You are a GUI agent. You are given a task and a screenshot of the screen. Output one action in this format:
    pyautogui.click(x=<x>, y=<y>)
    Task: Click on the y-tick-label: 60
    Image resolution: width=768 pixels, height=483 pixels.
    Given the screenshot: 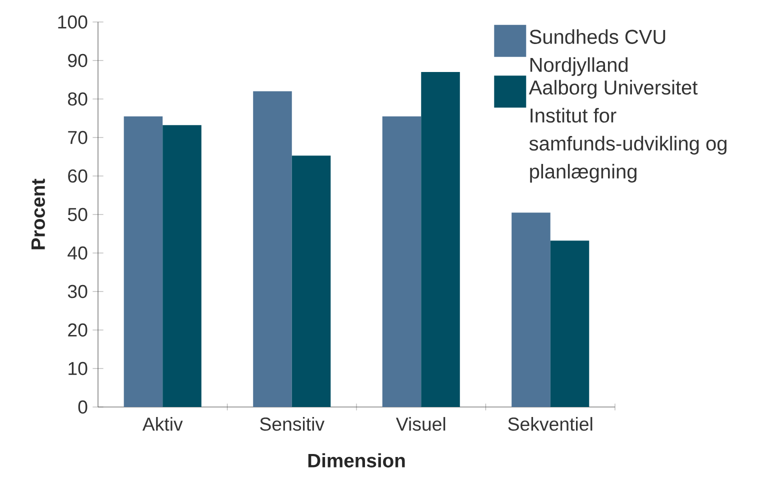 What is the action you would take?
    pyautogui.click(x=78, y=176)
    